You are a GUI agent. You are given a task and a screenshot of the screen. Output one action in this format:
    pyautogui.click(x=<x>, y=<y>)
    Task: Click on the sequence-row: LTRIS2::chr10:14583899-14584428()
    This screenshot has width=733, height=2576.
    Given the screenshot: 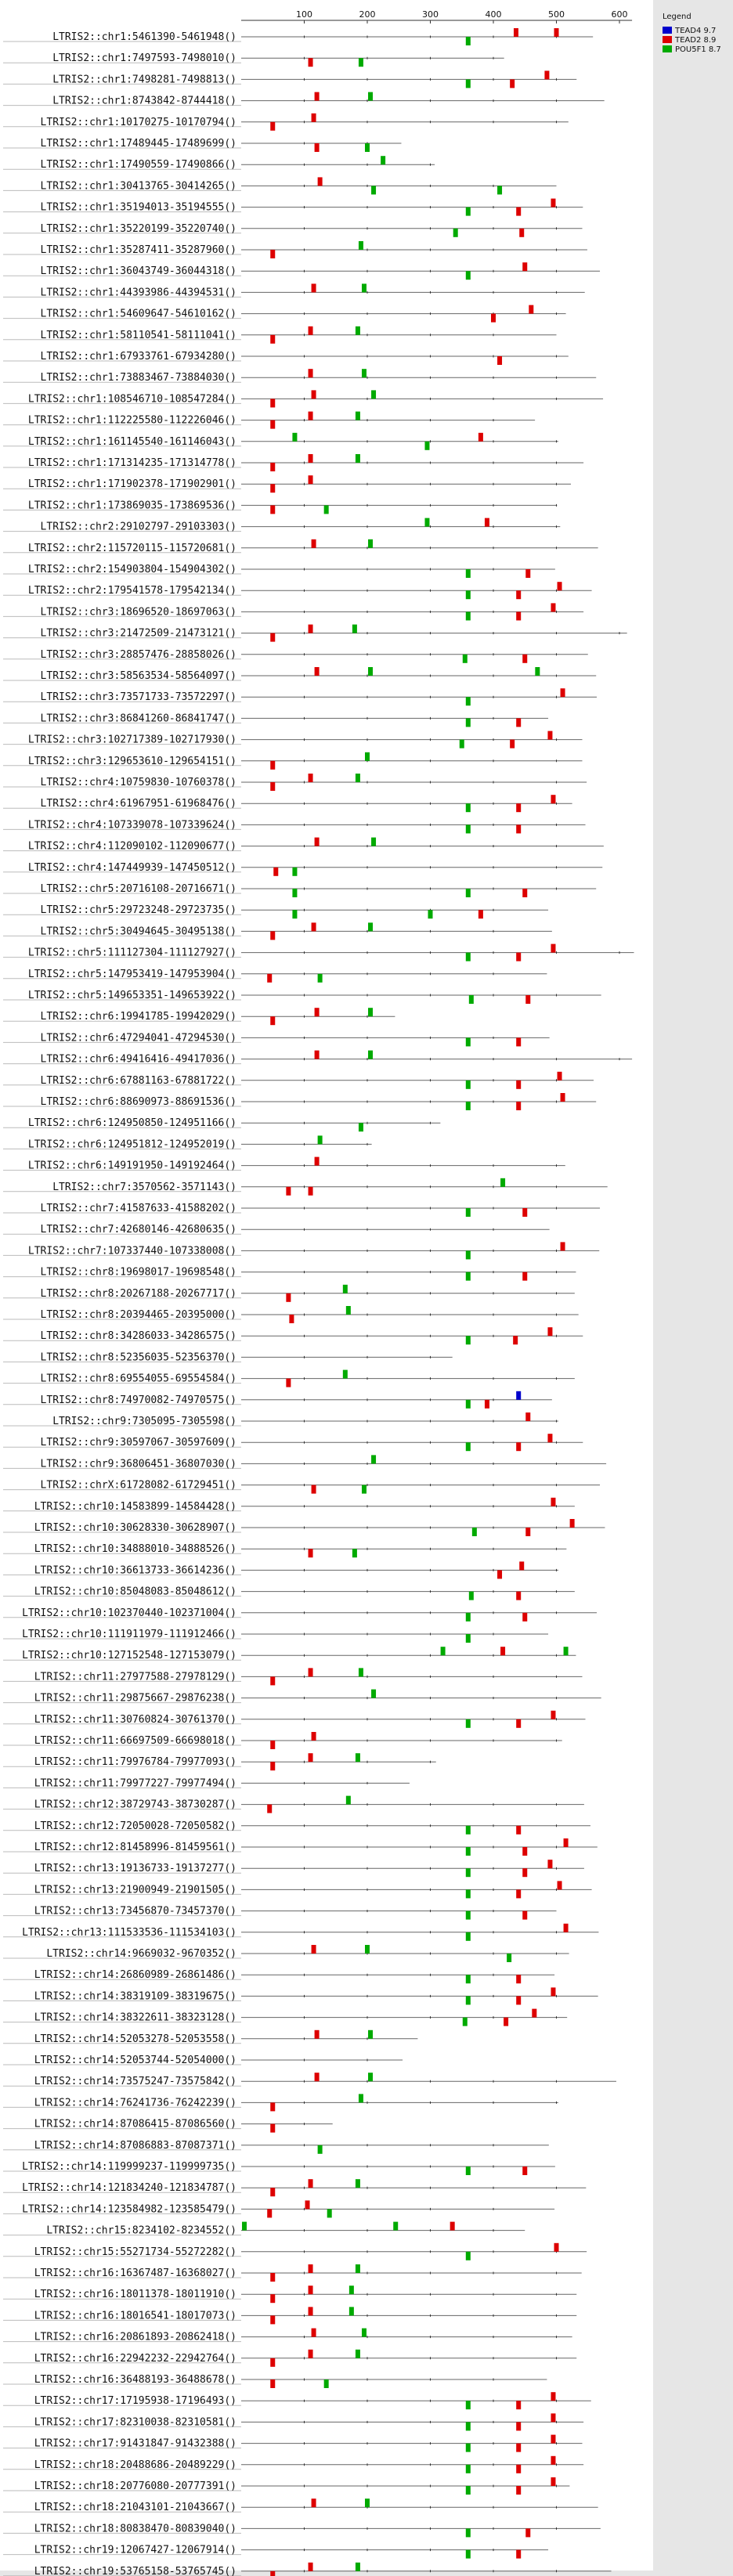 What is the action you would take?
    pyautogui.click(x=289, y=1505)
    